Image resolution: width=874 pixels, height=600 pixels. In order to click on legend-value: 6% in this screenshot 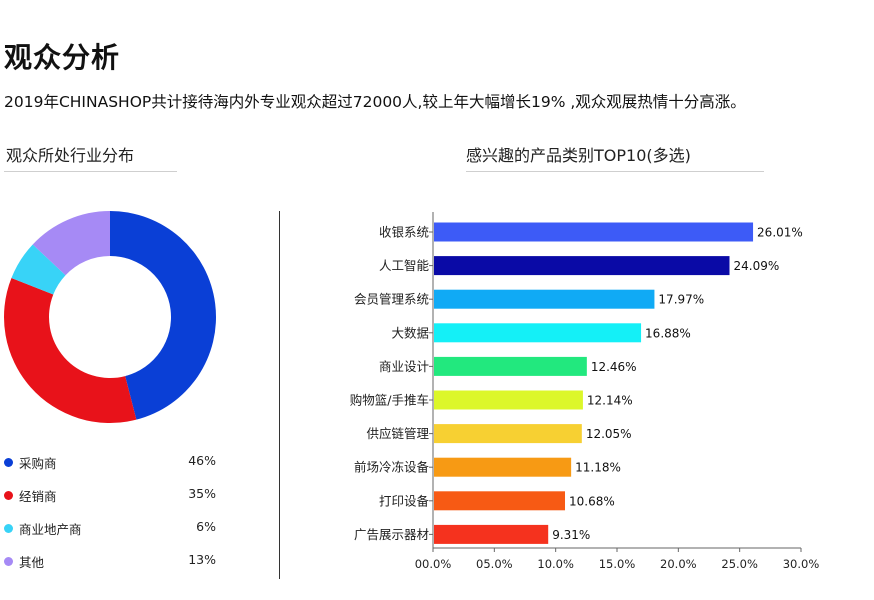, I will do `click(206, 526)`.